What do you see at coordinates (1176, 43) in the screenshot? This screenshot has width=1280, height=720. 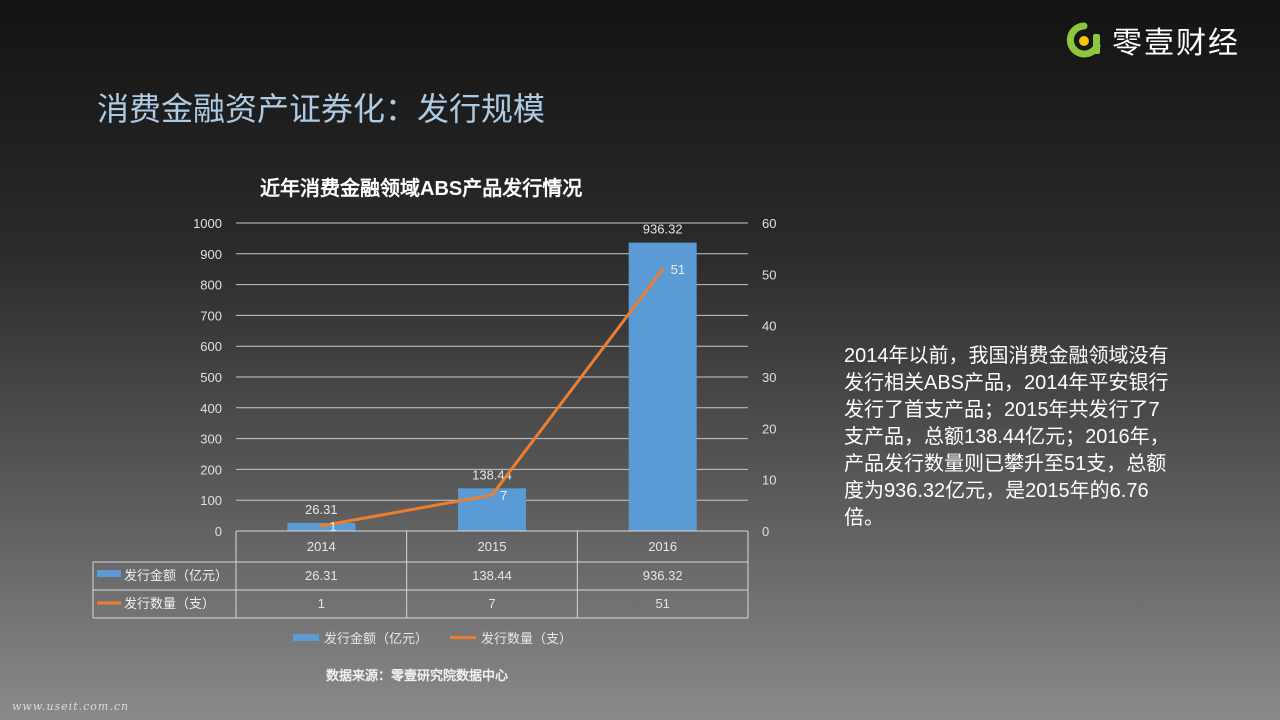 I see `brand-name: 零壹财经` at bounding box center [1176, 43].